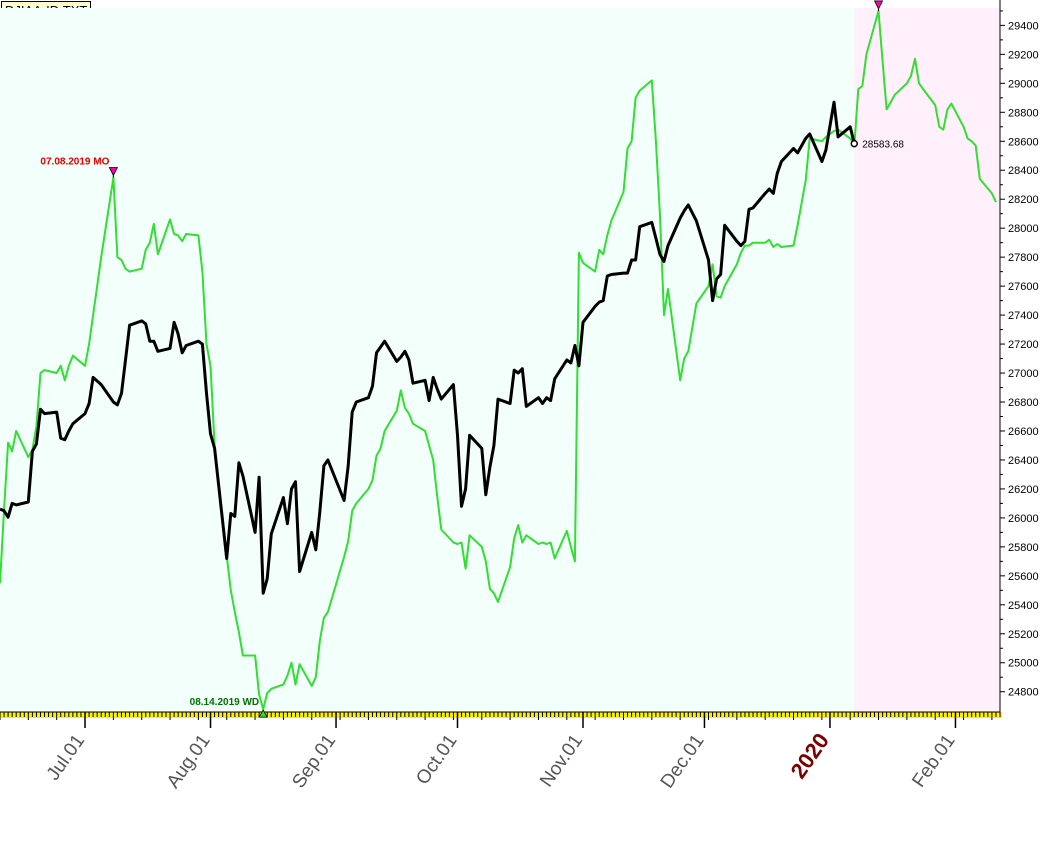  Describe the element at coordinates (1023, 548) in the screenshot. I see `y-tick-label: 25800` at that location.